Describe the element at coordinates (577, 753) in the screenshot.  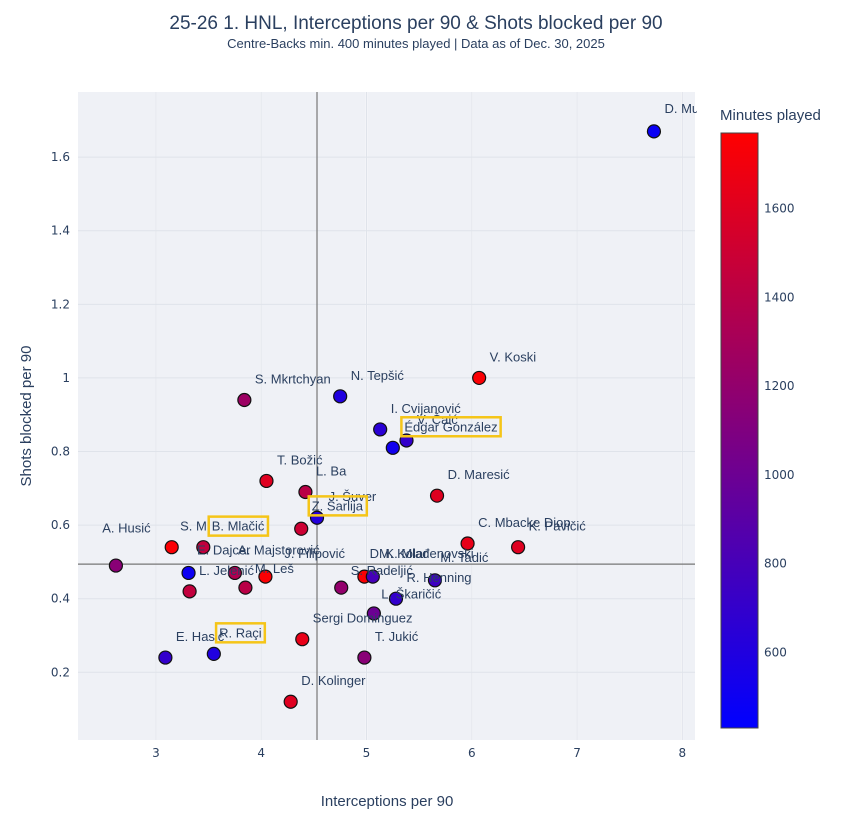
I see `x-tick-label: 7` at that location.